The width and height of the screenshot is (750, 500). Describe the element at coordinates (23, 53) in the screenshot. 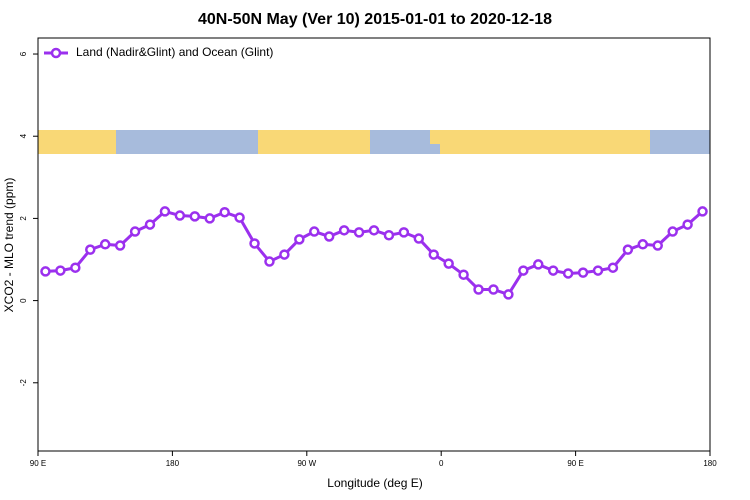

I see `y-tick-label: 6` at that location.